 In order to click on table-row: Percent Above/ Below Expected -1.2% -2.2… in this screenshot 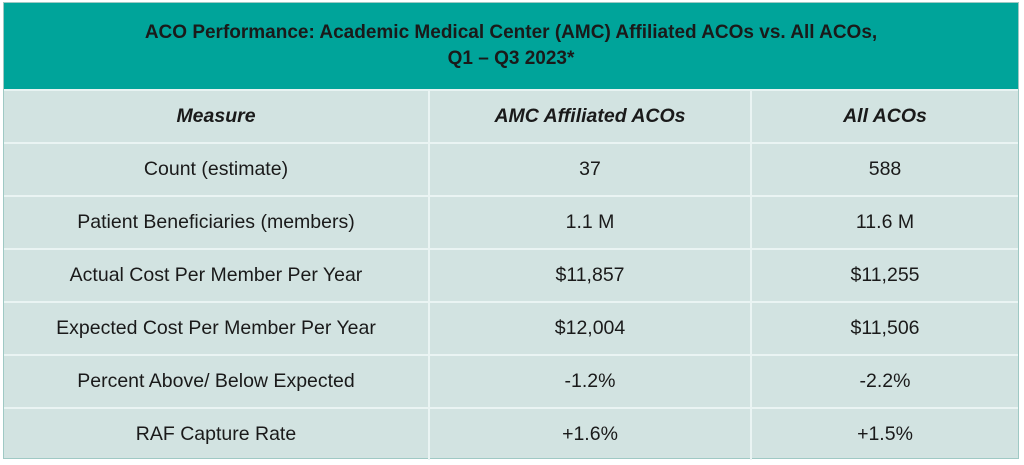, I will do `click(511, 382)`.